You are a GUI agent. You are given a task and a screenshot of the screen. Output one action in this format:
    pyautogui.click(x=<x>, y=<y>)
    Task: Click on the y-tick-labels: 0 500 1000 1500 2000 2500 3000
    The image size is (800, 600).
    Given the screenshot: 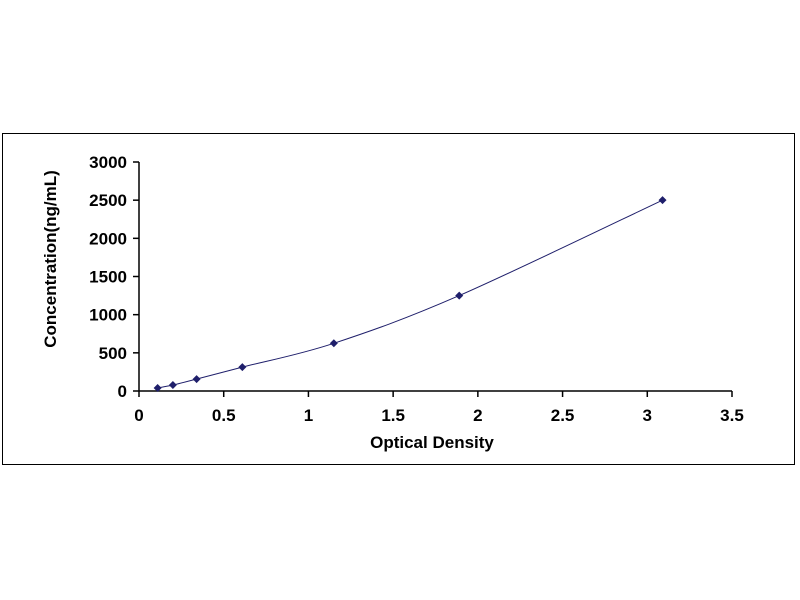 What is the action you would take?
    pyautogui.click(x=108, y=277)
    